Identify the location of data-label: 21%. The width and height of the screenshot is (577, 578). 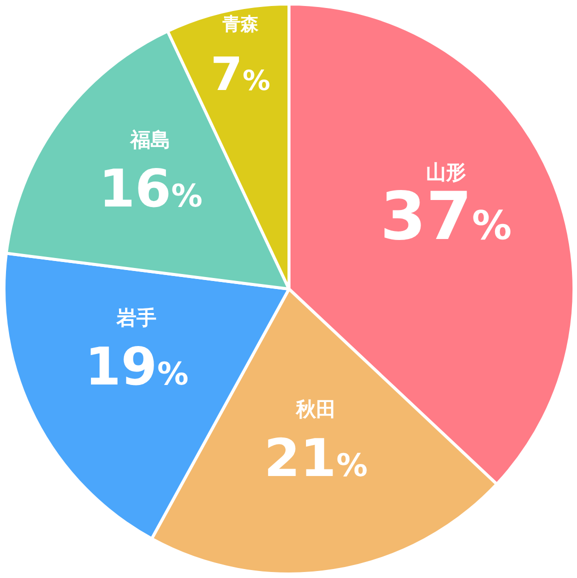
(316, 458).